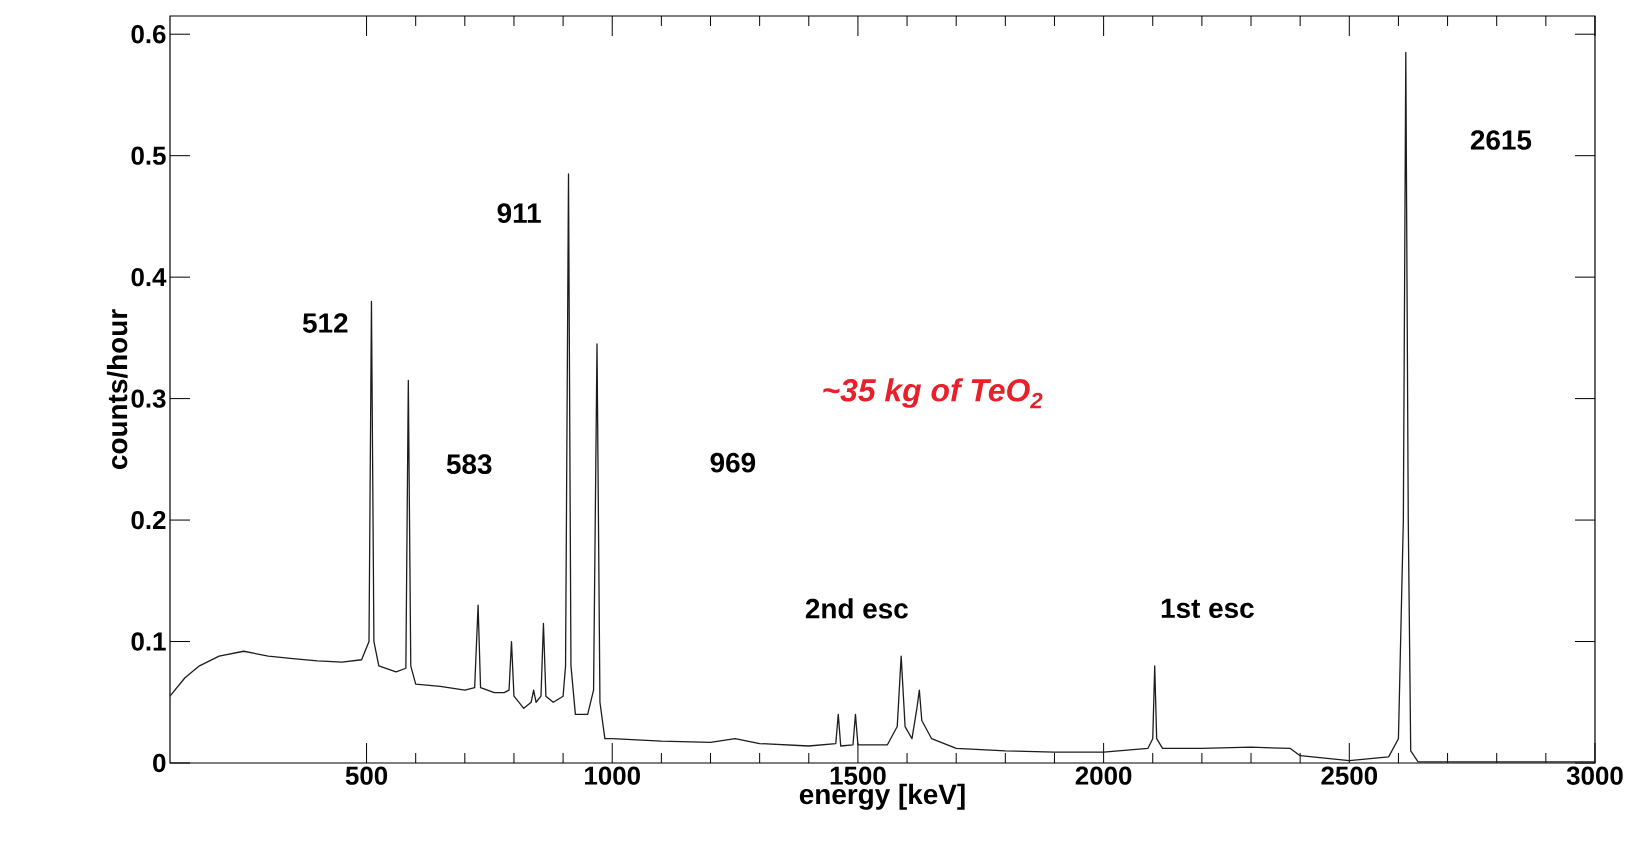 The image size is (1642, 855). What do you see at coordinates (117, 389) in the screenshot?
I see `y-axis-title: counts/hour` at bounding box center [117, 389].